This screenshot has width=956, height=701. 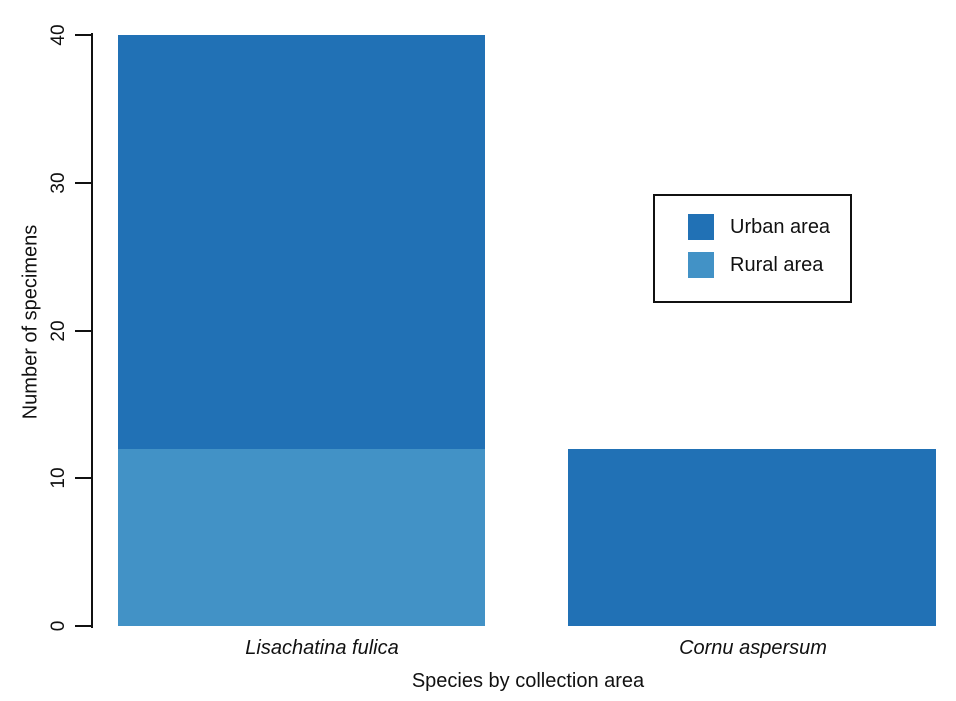 I want to click on y-axis-tick-label: 10, so click(x=58, y=478).